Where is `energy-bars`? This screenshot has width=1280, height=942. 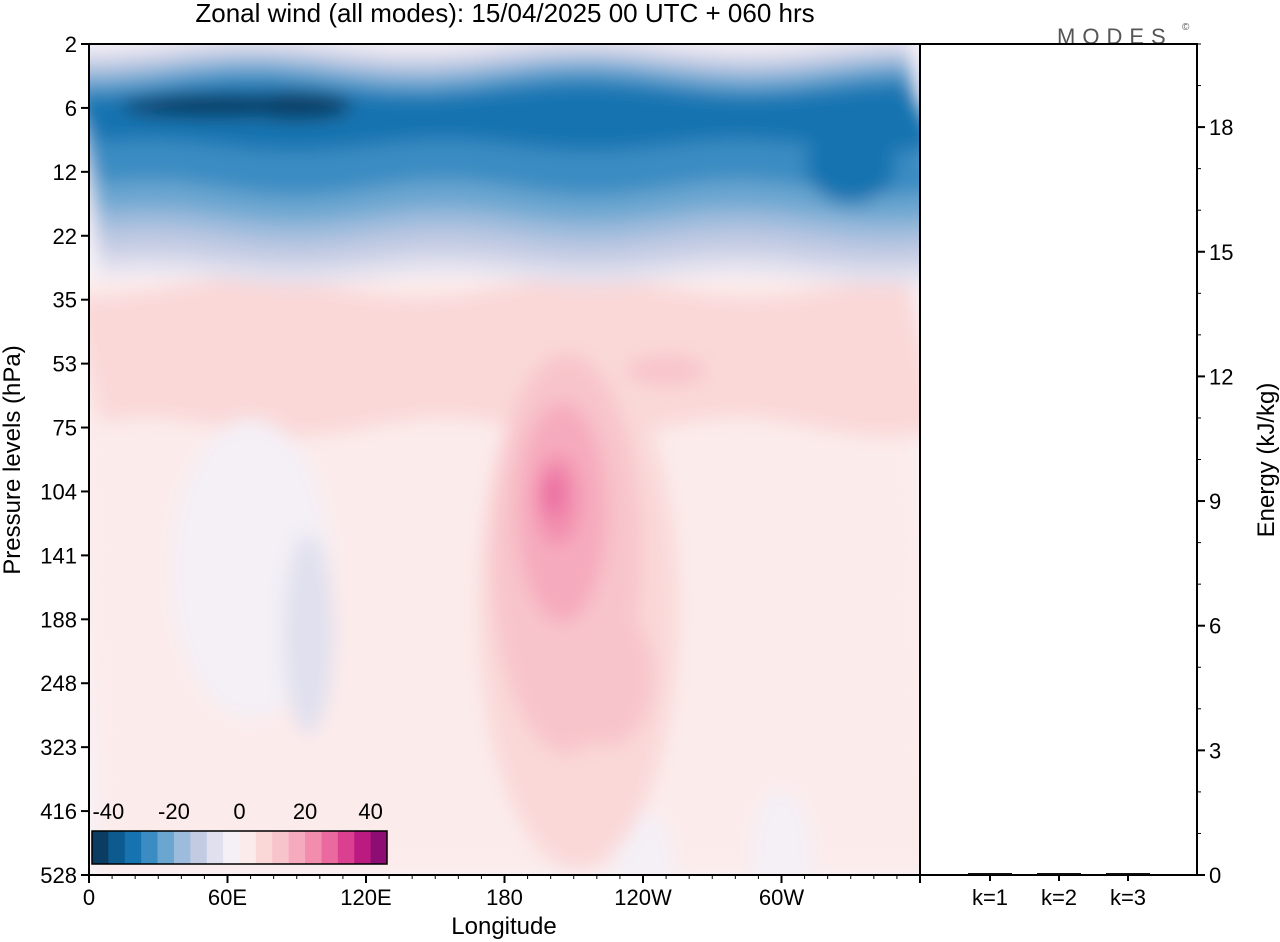 energy-bars is located at coordinates (1059, 874).